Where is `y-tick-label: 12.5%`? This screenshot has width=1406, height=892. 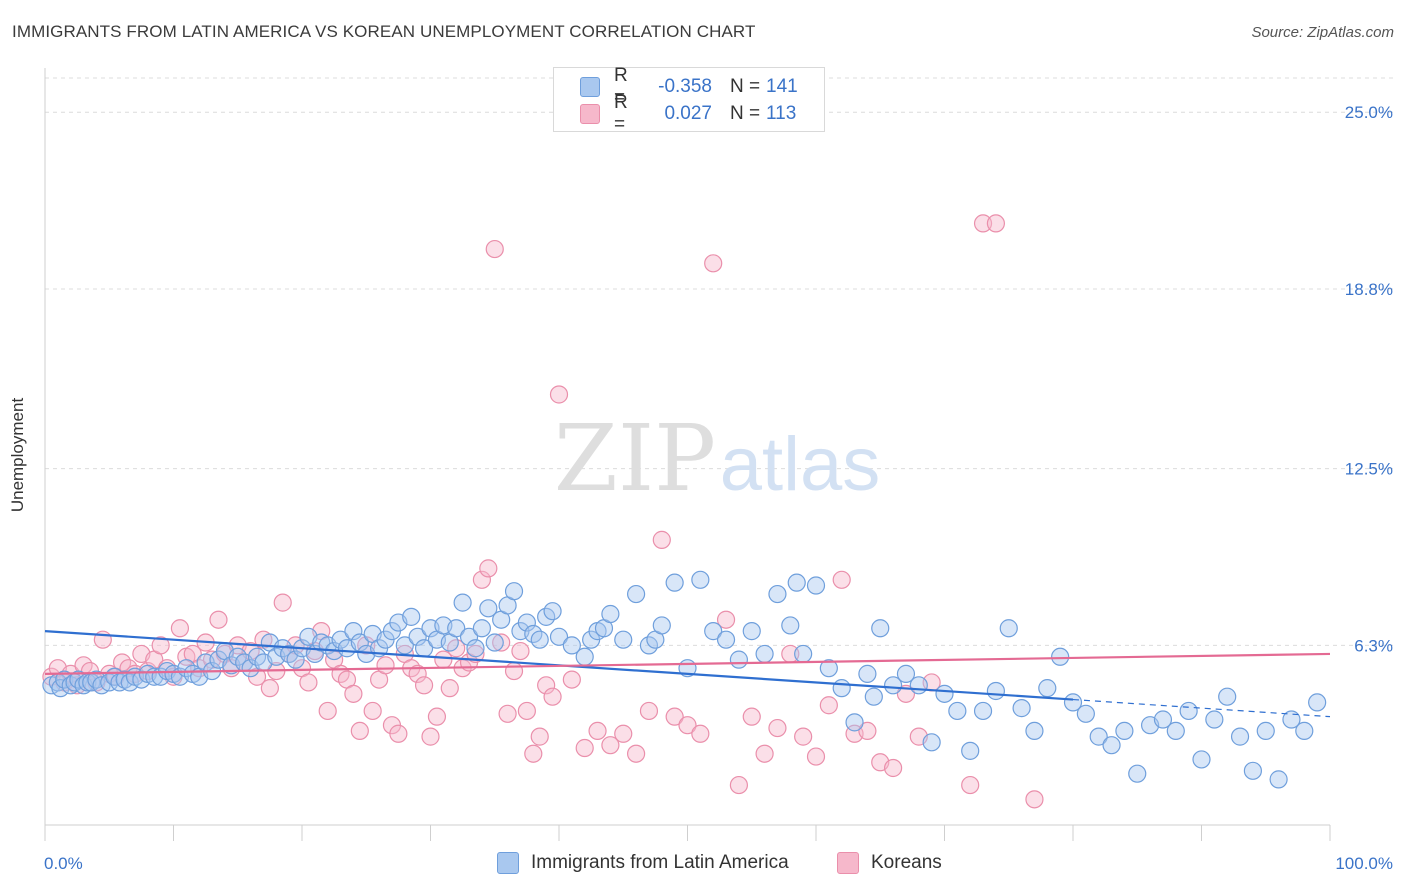
y-tick-label: 12.5% is located at coordinates (1369, 469).